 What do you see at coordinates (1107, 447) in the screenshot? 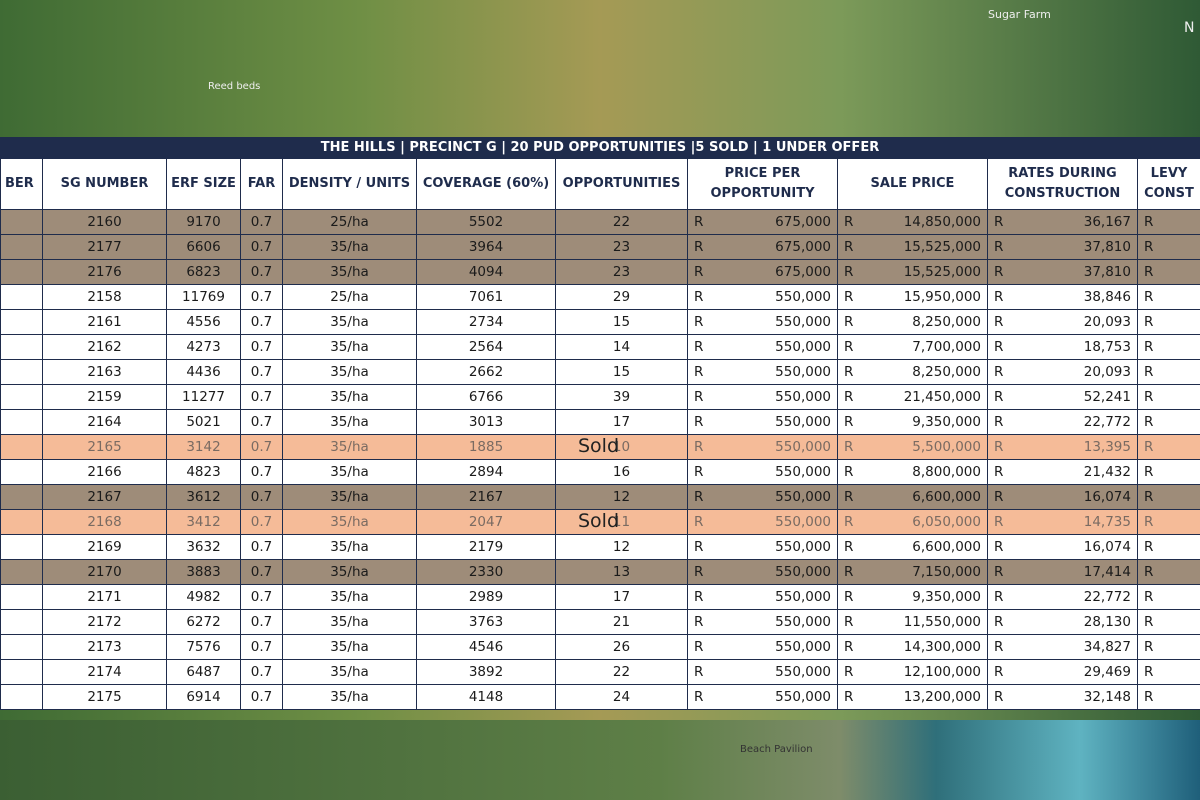
I see `amount: 13,395` at bounding box center [1107, 447].